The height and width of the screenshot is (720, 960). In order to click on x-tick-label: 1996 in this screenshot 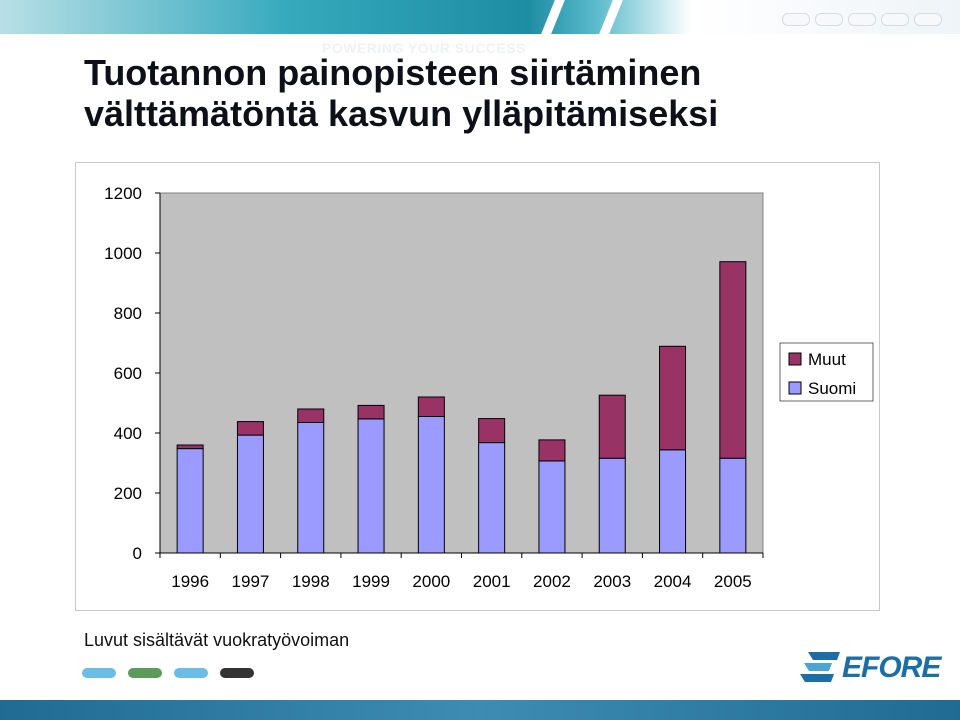, I will do `click(190, 581)`.